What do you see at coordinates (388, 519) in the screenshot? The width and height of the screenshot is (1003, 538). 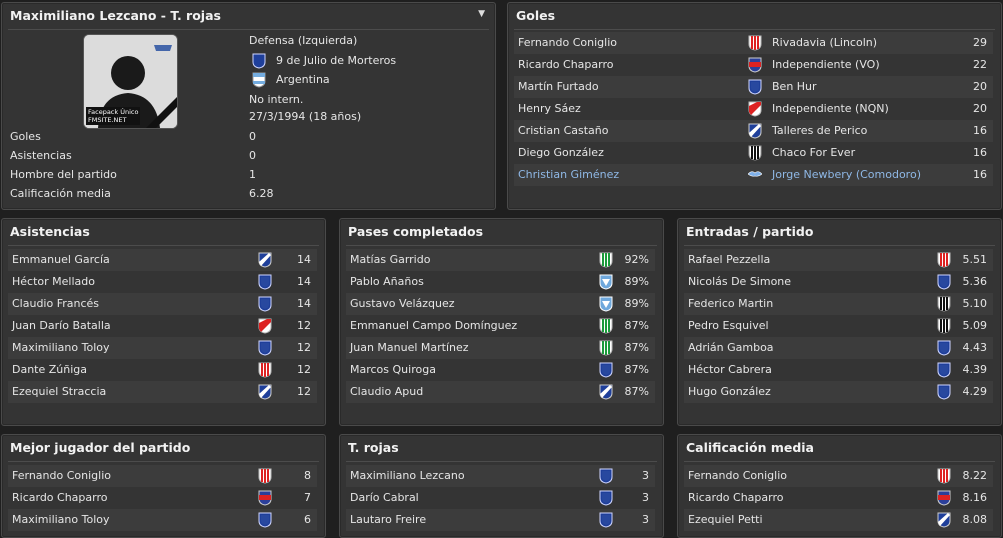 I see `player-name-link: Lautaro Freire` at bounding box center [388, 519].